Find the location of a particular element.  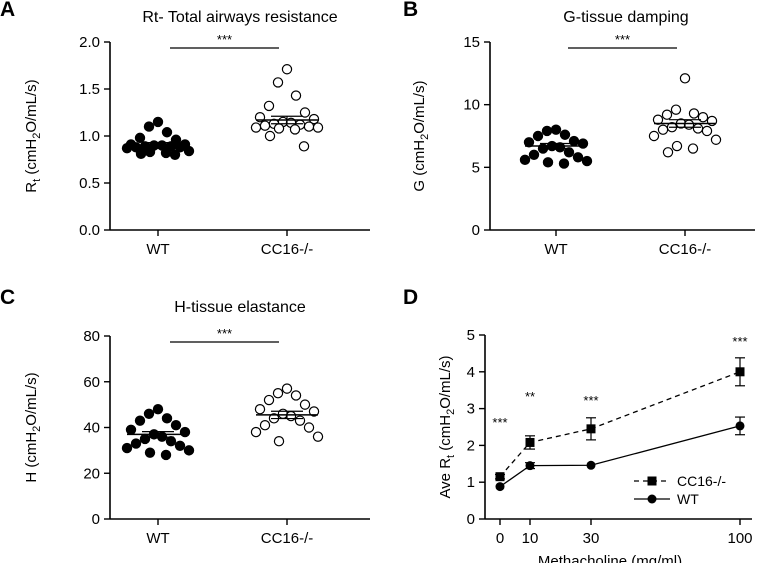

legend: CC16-/- WT is located at coordinates (680, 490).